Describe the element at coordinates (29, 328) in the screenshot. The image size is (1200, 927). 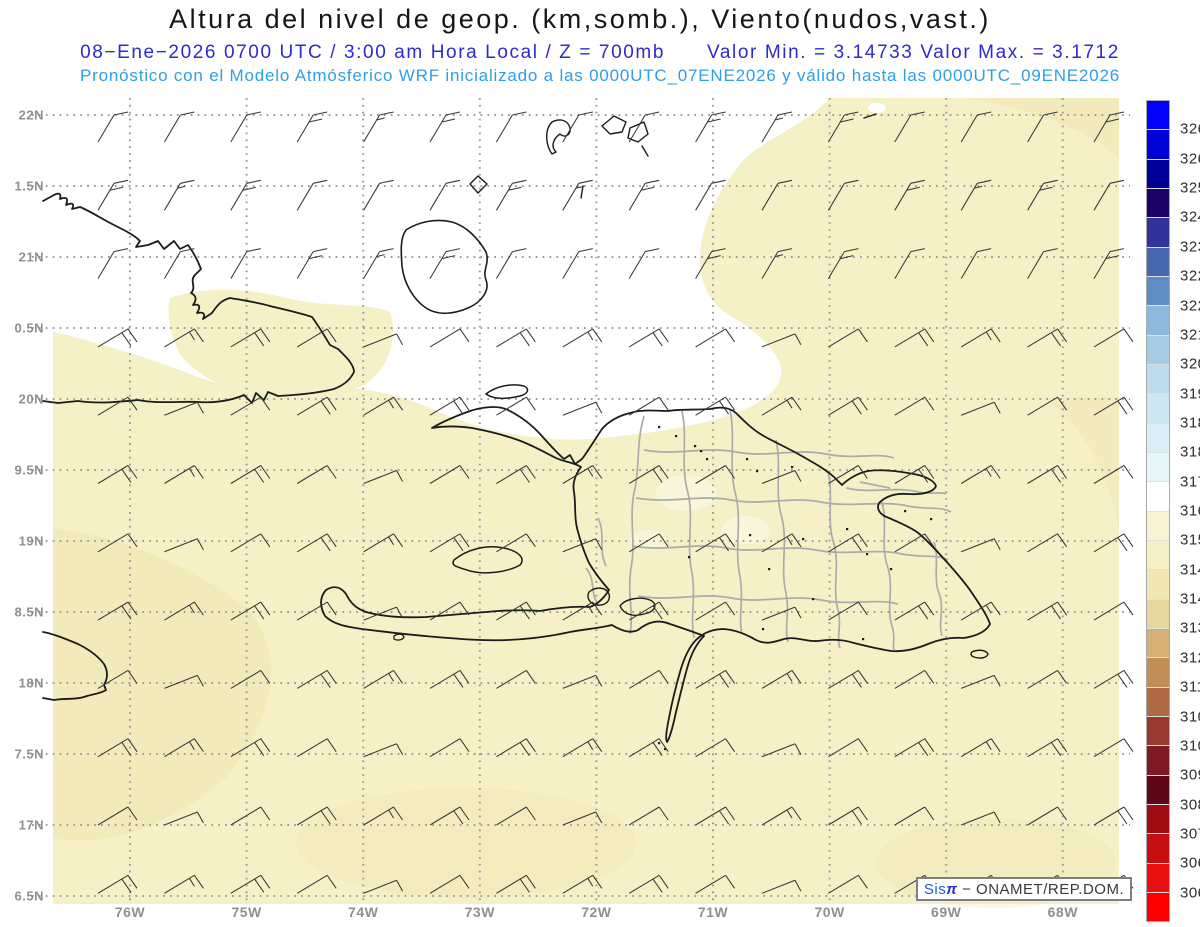
I see `lat-label-0.5N: 0.5N` at that location.